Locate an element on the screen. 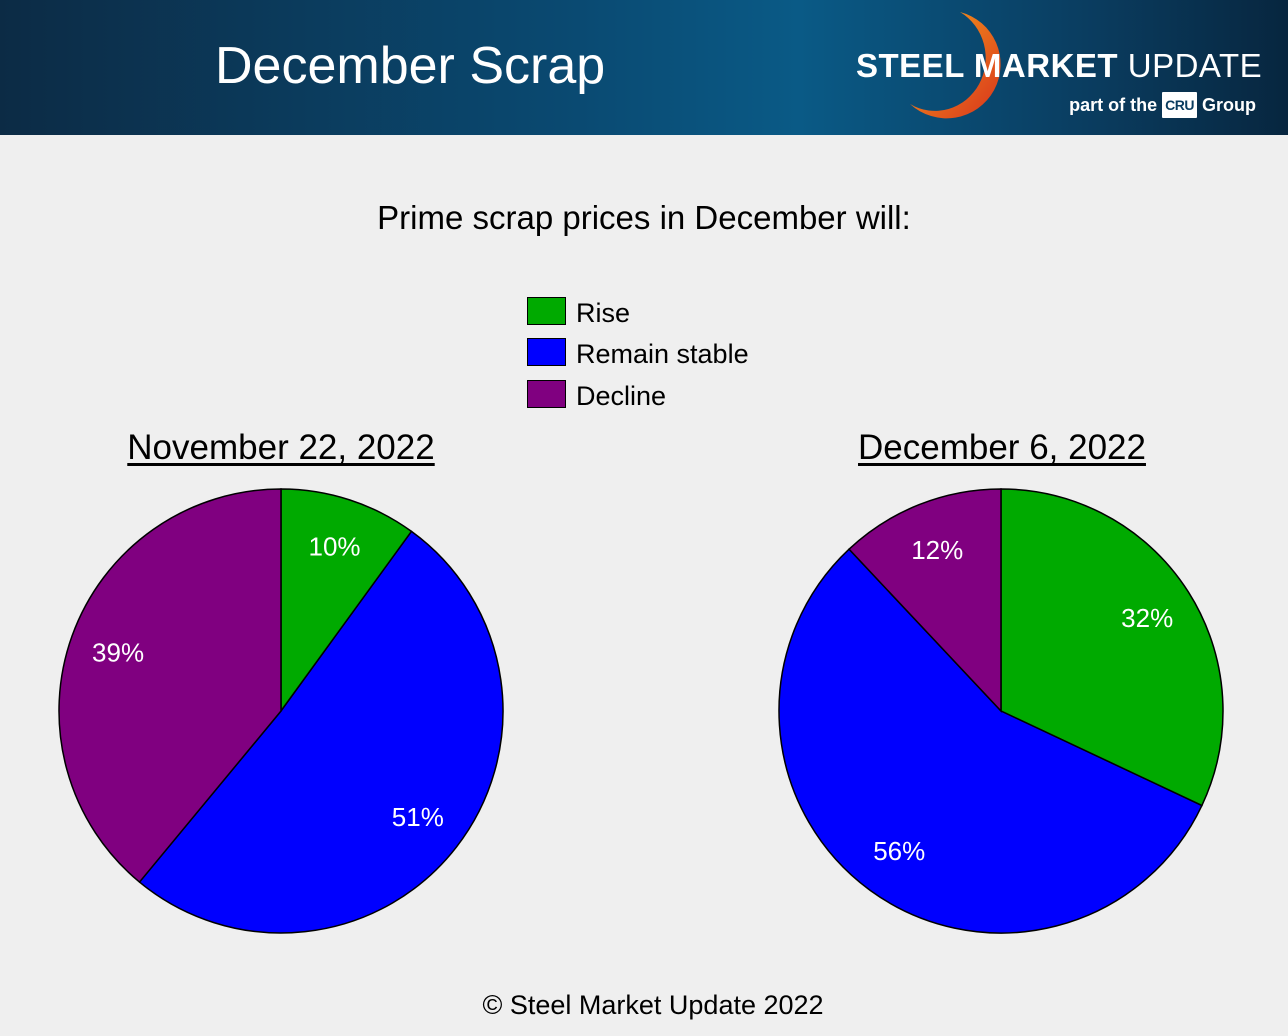 The height and width of the screenshot is (1036, 1288). legend-swatch-remain-stable is located at coordinates (546, 352).